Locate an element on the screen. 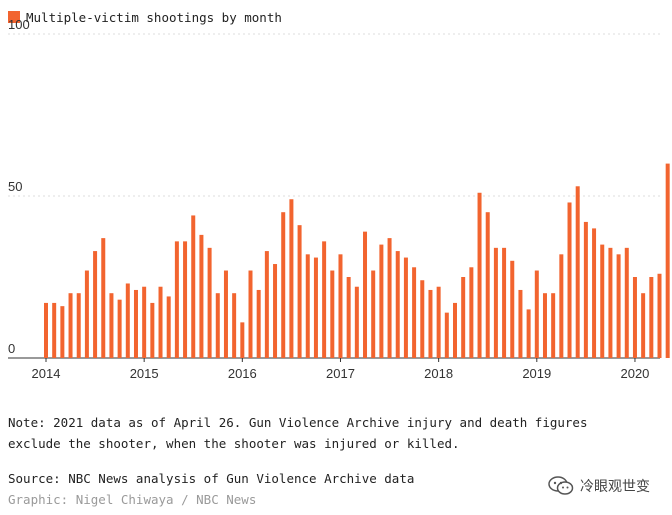 This screenshot has height=515, width=672. x-tick-label: 2017 is located at coordinates (340, 373).